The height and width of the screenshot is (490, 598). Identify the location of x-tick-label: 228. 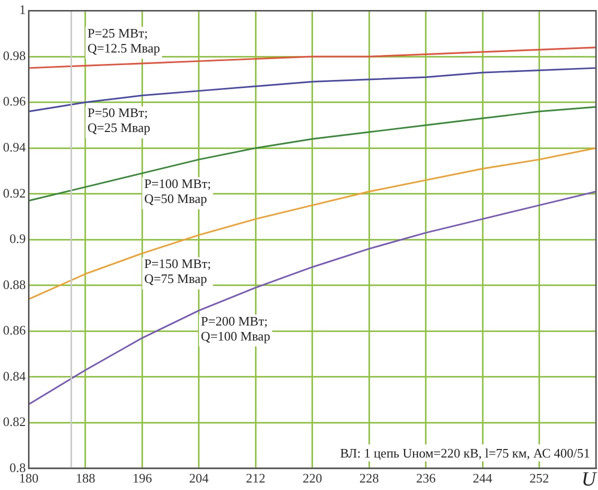
(369, 478).